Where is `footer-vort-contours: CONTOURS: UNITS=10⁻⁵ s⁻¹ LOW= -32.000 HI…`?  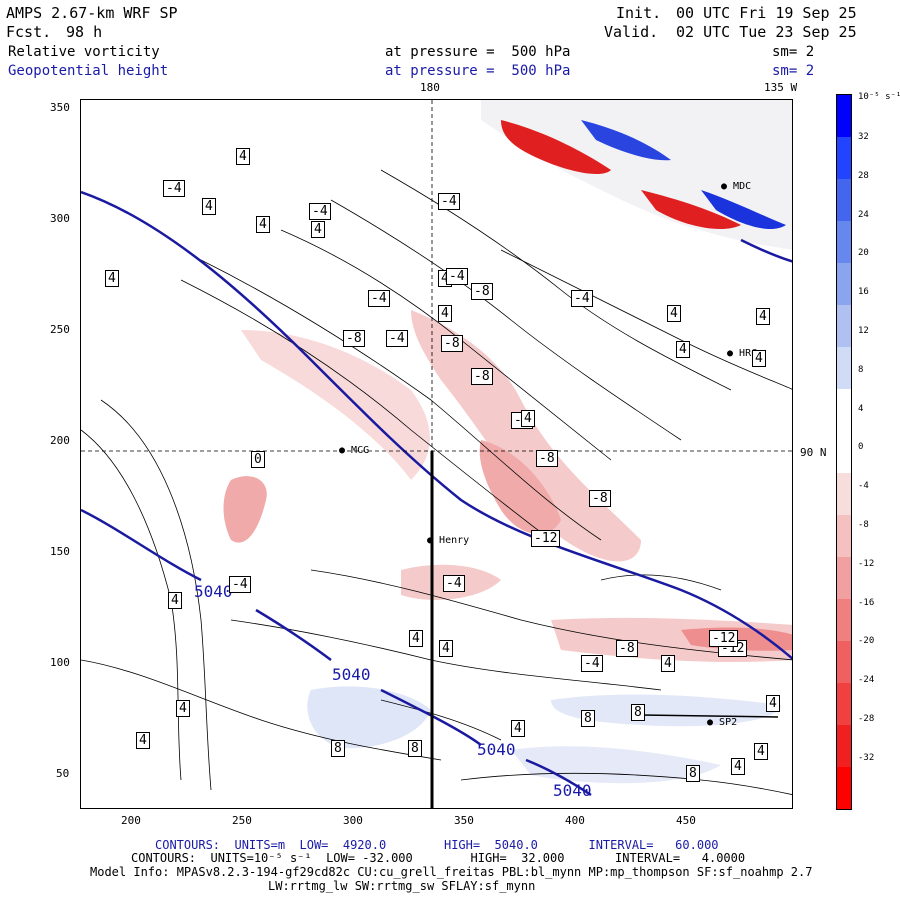
footer-vort-contours: CONTOURS: UNITS=10⁻⁵ s⁻¹ LOW= -32.000 HI… is located at coordinates (438, 858).